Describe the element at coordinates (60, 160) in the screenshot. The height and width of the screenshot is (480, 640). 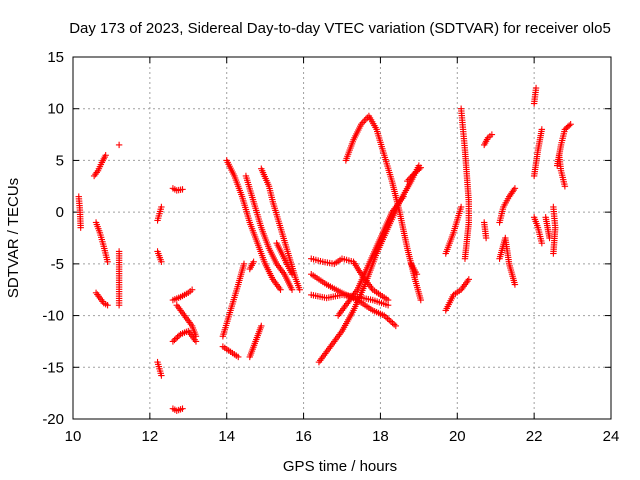
I see `y-tick-label: 5` at that location.